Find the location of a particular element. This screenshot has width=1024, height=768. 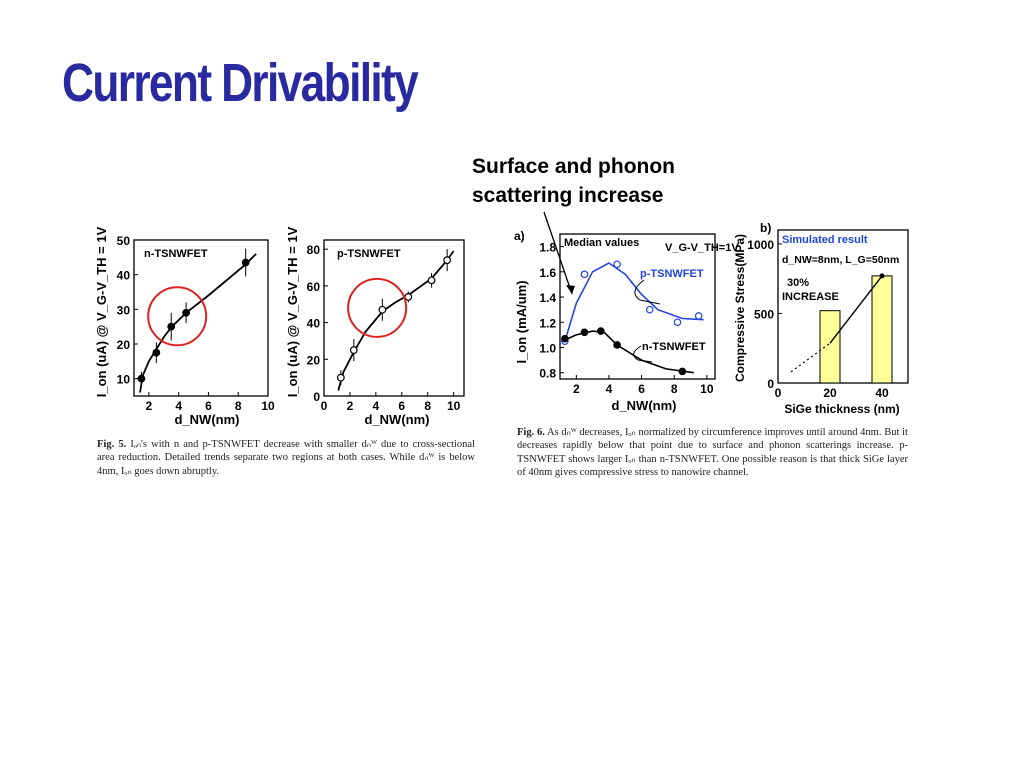

fig6a-p-fit-line is located at coordinates (634, 302).